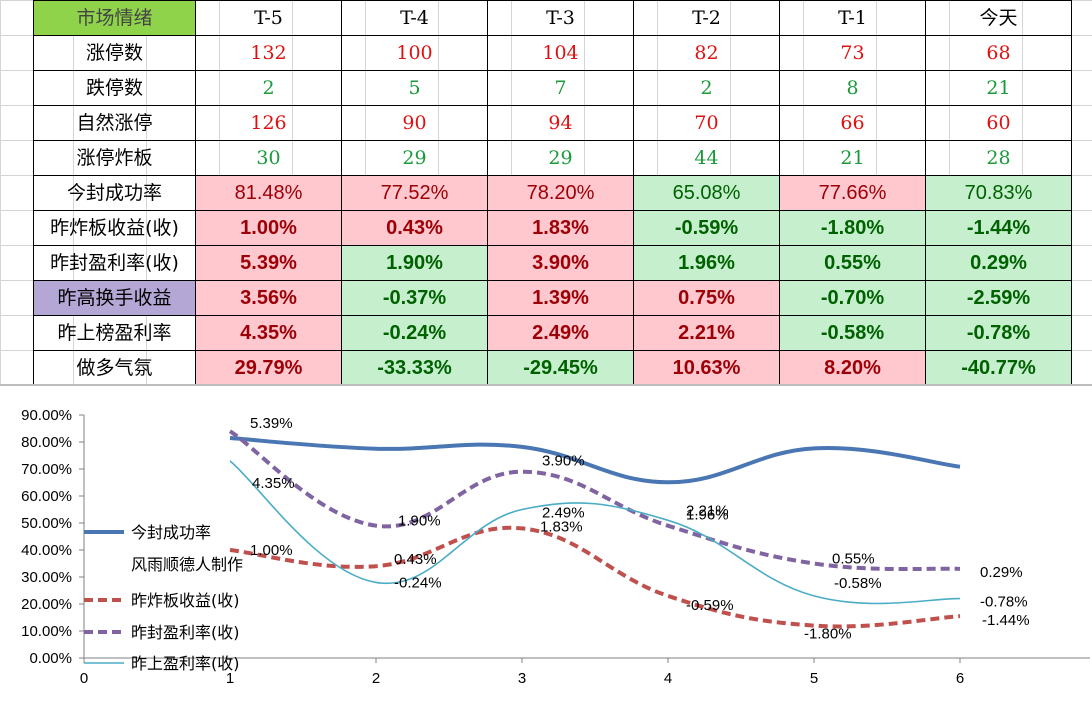  Describe the element at coordinates (1006, 620) in the screenshot. I see `data-label: -1.44%` at that location.